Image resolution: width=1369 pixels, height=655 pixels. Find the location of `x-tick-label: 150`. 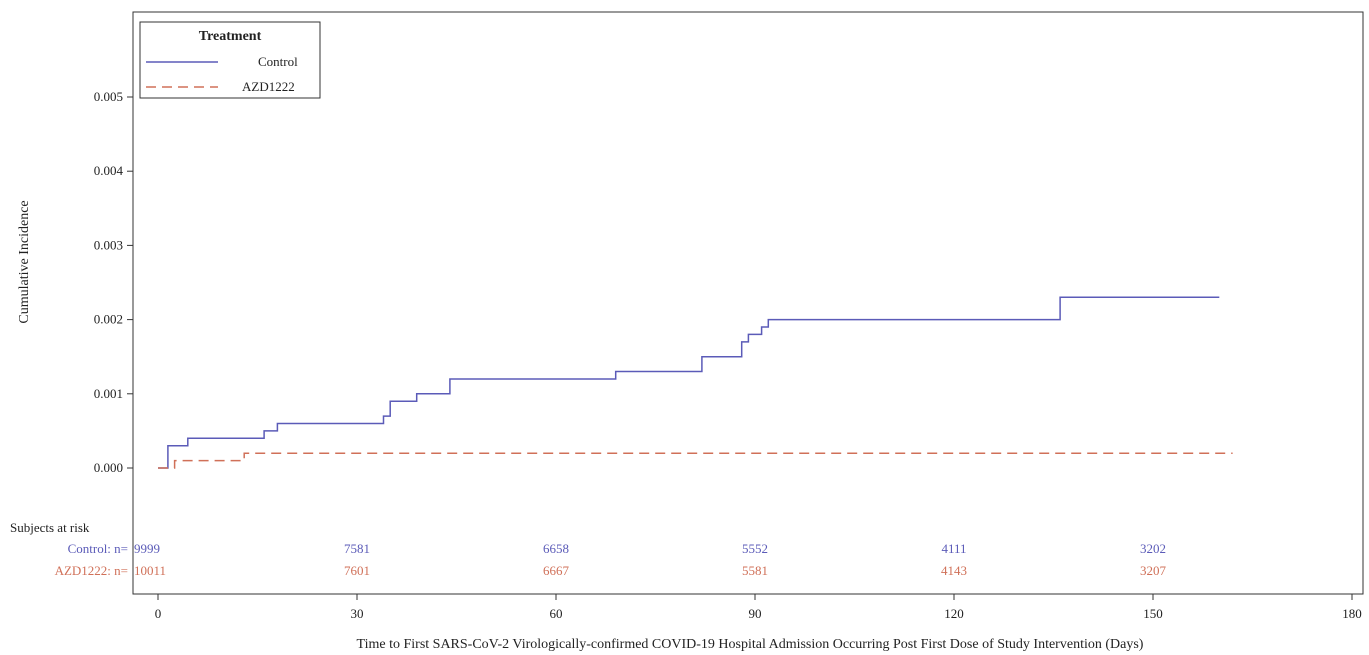

x-tick-label: 150 is located at coordinates (1153, 613).